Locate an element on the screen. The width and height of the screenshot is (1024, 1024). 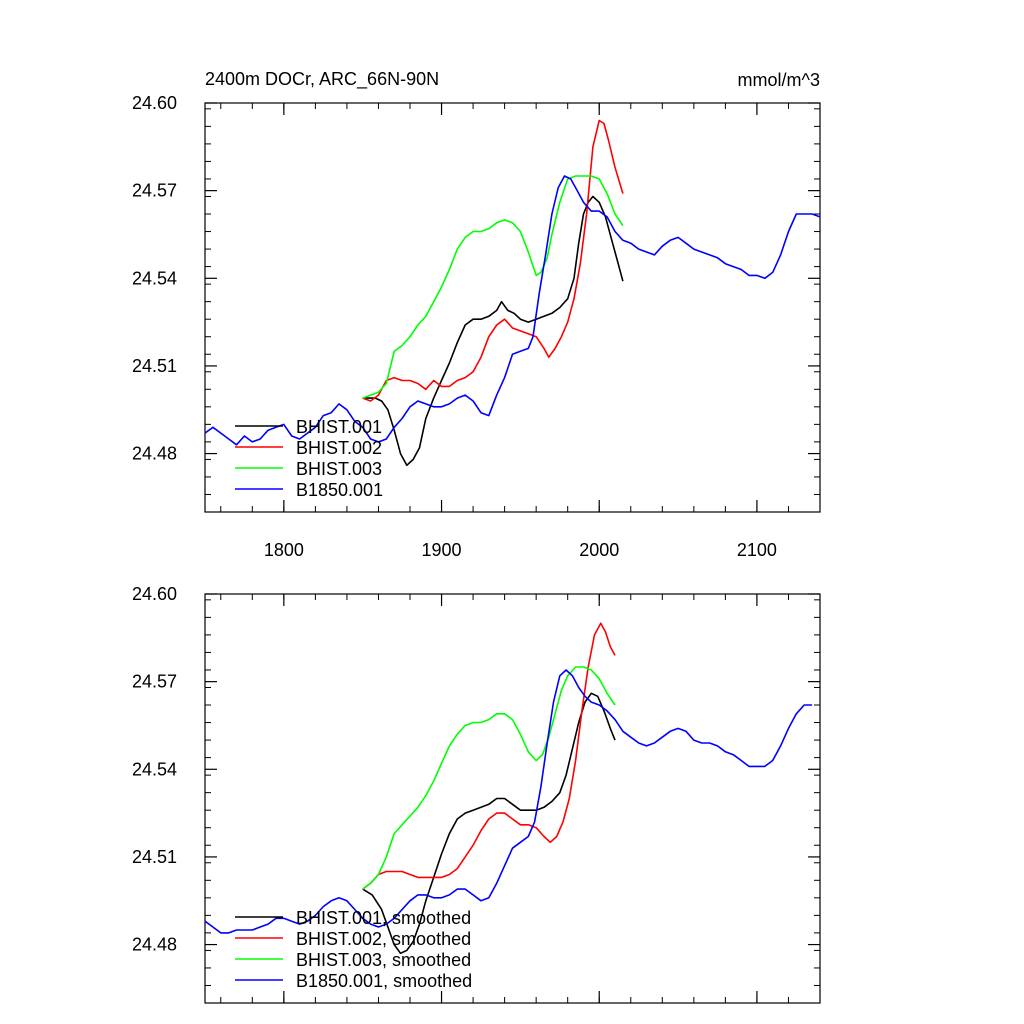
units-label: mmol/m^3 is located at coordinates (779, 80).